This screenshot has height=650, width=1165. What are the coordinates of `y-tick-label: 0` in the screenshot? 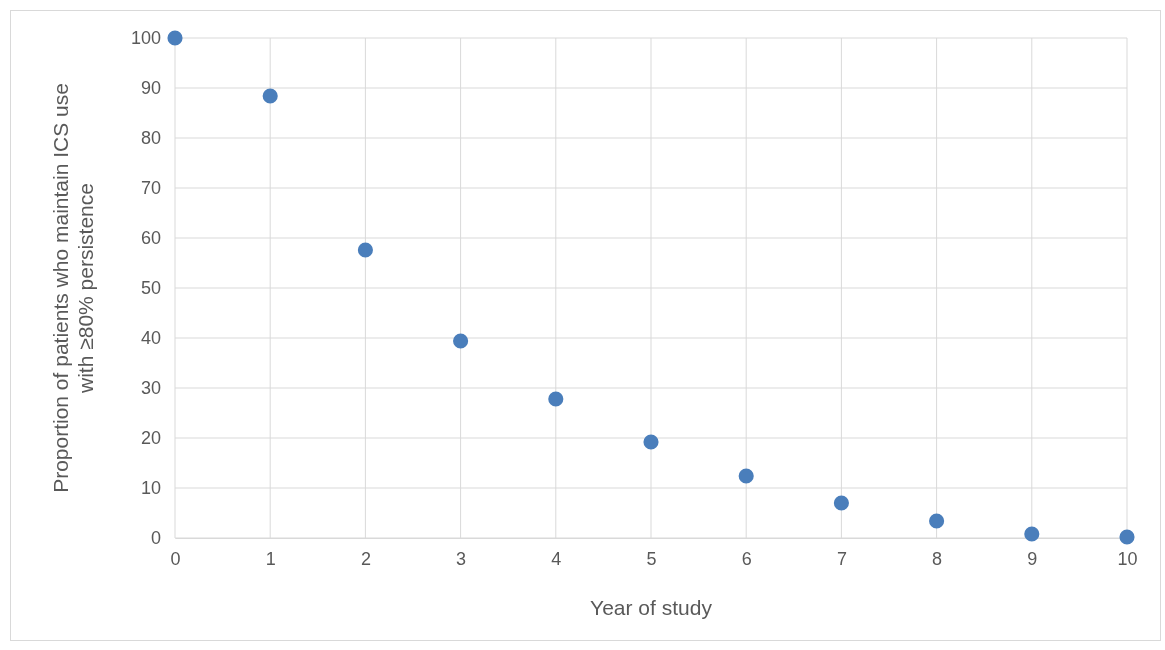 It's located at (155, 538).